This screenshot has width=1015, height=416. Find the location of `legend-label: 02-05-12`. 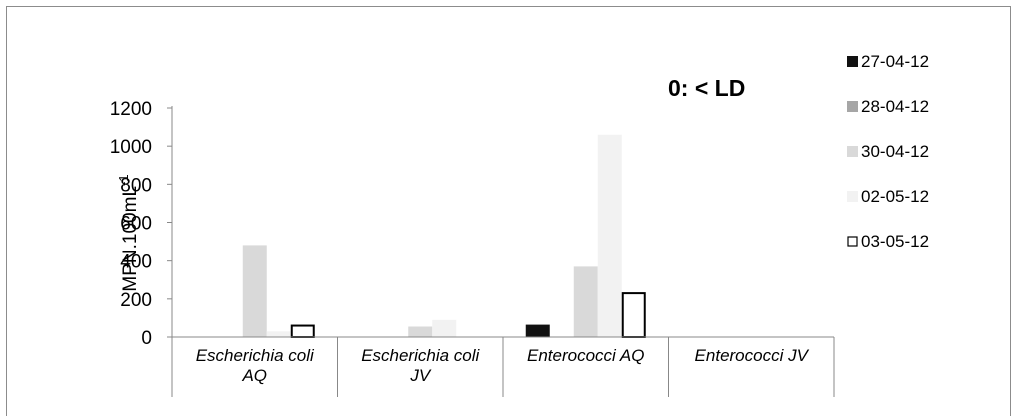

legend-label: 02-05-12 is located at coordinates (895, 196).